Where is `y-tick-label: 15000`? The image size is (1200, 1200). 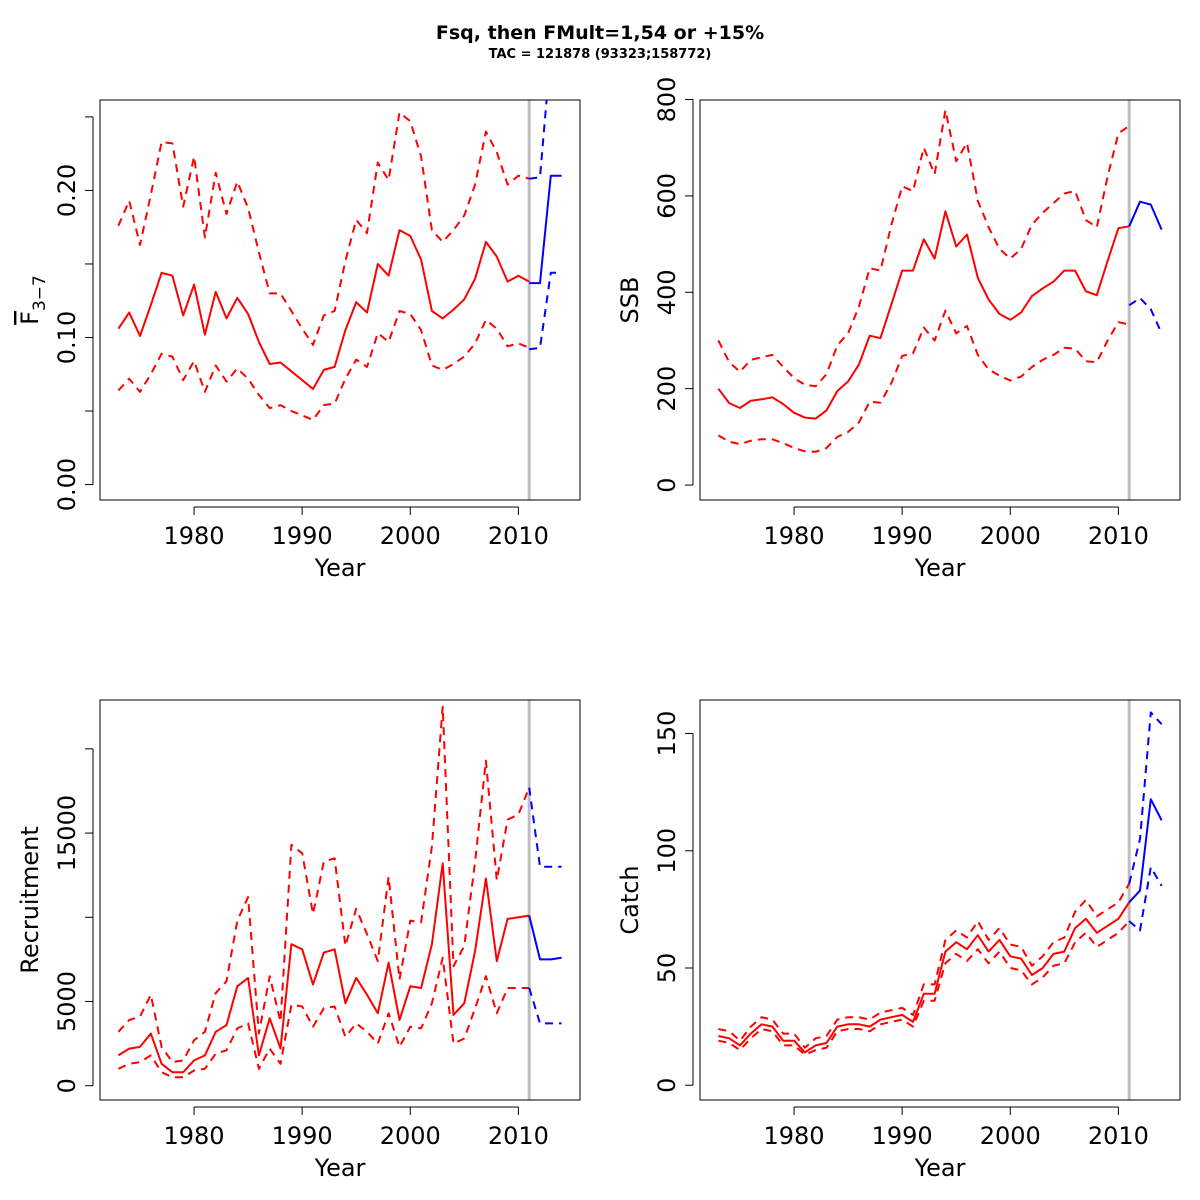
y-tick-label: 15000 is located at coordinates (67, 833).